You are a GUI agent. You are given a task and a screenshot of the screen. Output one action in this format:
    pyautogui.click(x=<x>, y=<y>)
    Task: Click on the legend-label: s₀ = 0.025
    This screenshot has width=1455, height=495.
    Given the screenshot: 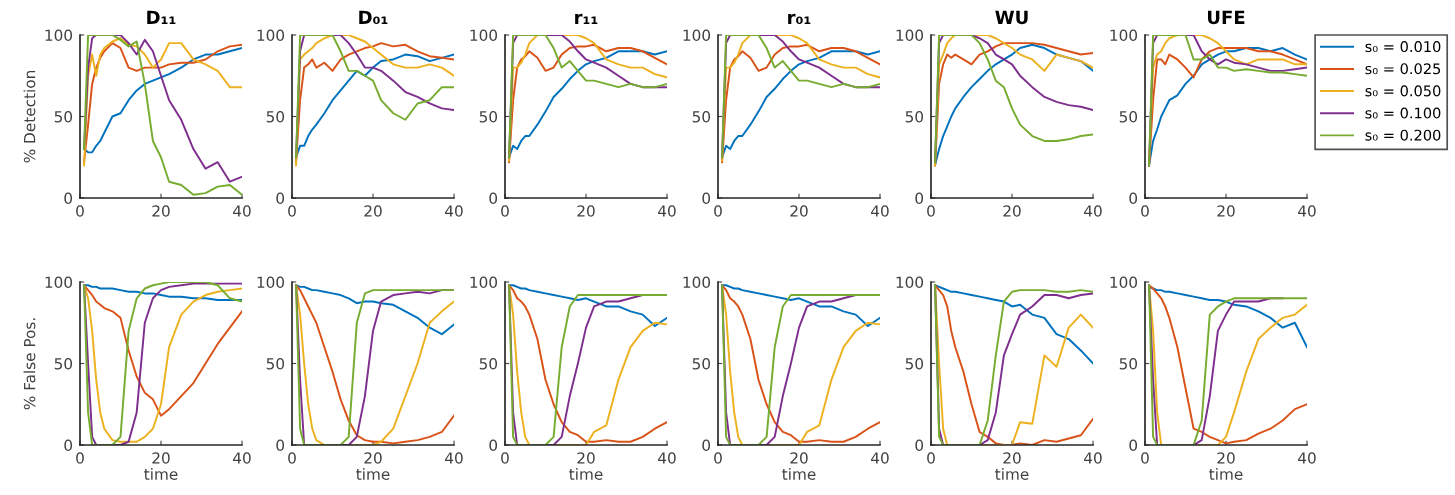 What is the action you would take?
    pyautogui.click(x=1403, y=69)
    